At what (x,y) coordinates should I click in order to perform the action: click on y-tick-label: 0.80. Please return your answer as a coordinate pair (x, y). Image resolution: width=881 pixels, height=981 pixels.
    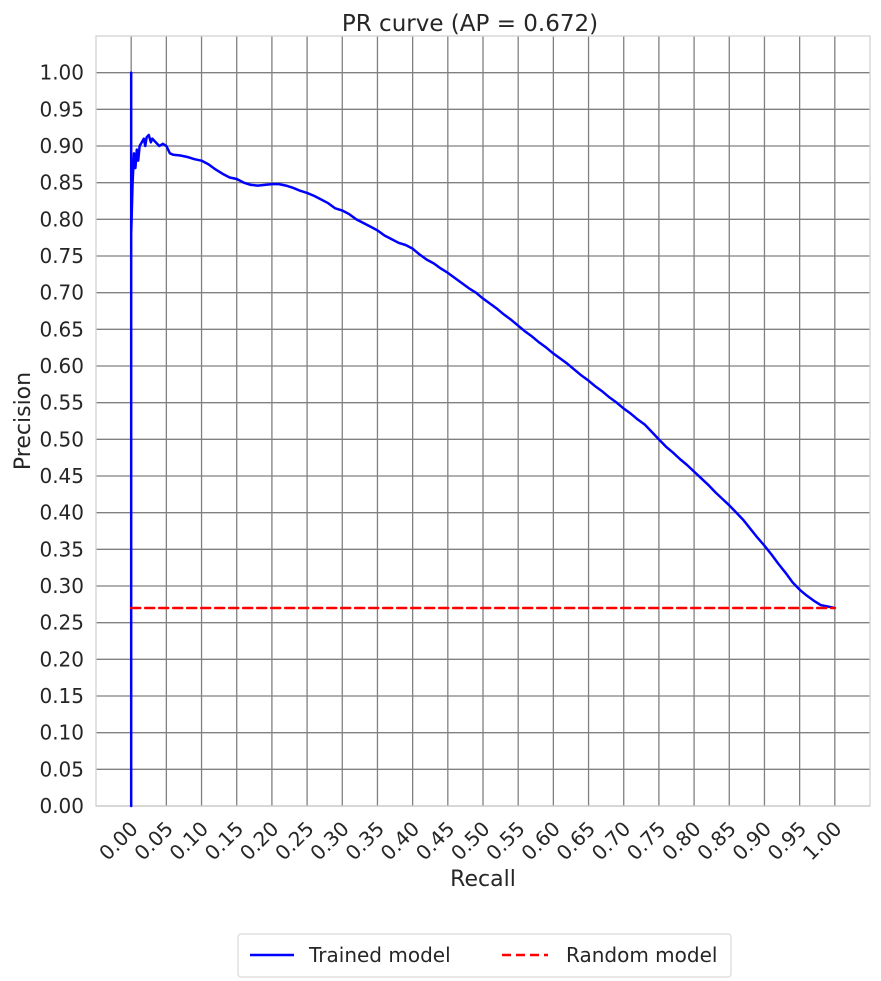
    Looking at the image, I should click on (61, 219).